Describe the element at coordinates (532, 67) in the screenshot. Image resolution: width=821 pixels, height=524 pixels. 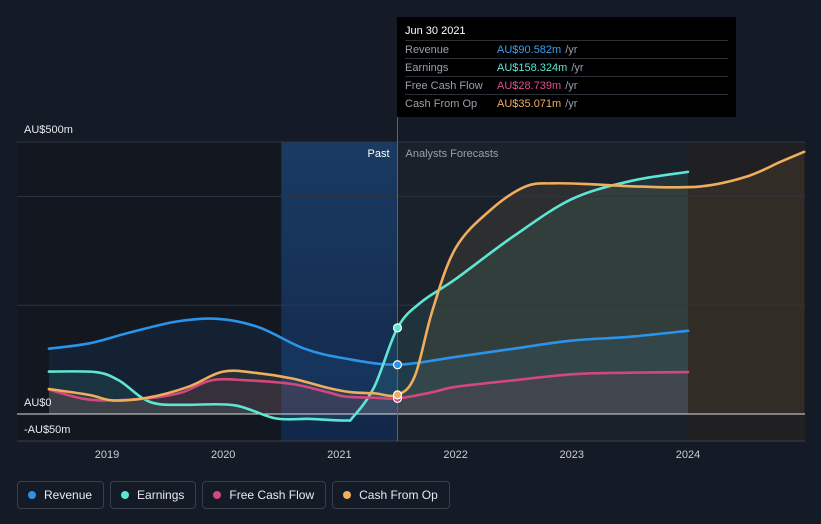
I see `tooltip-series-value: AU$158.324m` at that location.